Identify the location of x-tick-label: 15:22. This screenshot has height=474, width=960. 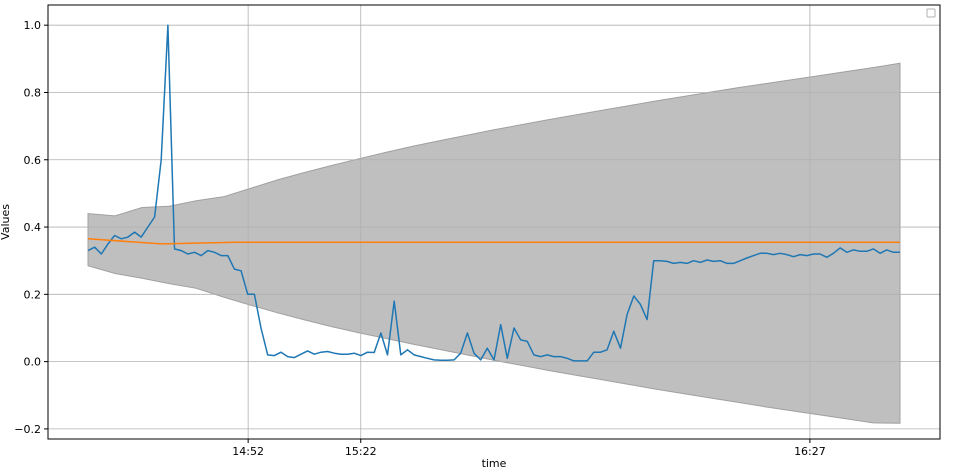
(361, 451).